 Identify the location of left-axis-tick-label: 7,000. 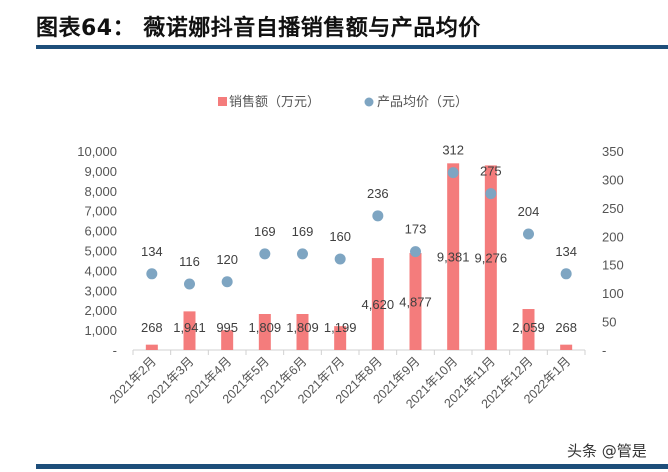
(100, 211).